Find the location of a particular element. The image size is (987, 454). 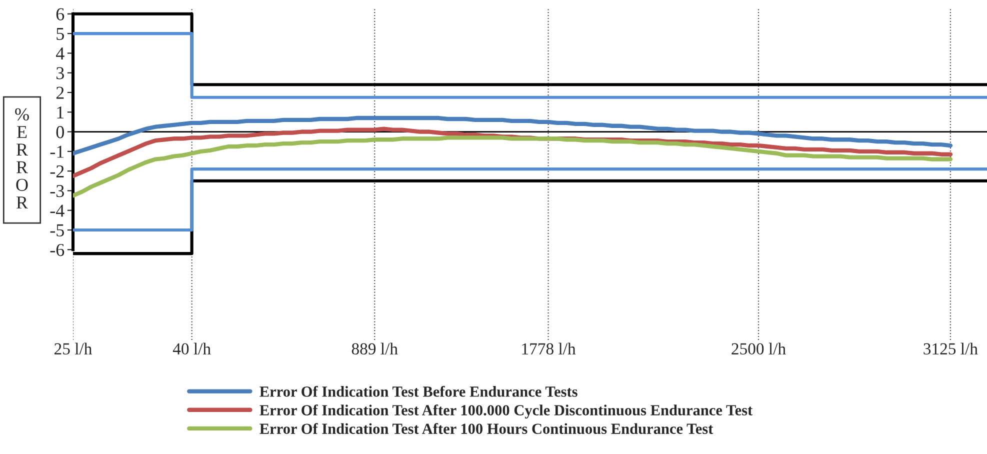

y-tick-label: -6 is located at coordinates (57, 250).